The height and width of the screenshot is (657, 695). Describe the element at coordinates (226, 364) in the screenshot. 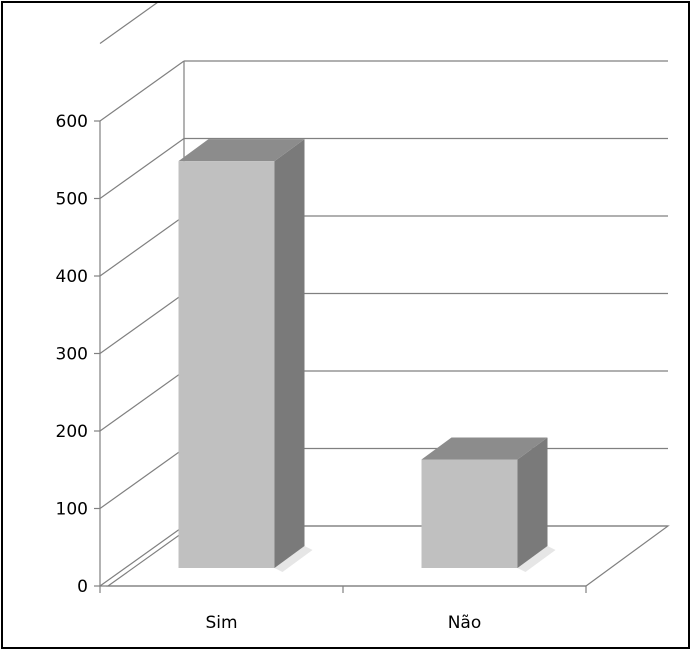

I see `bar-Sim` at that location.